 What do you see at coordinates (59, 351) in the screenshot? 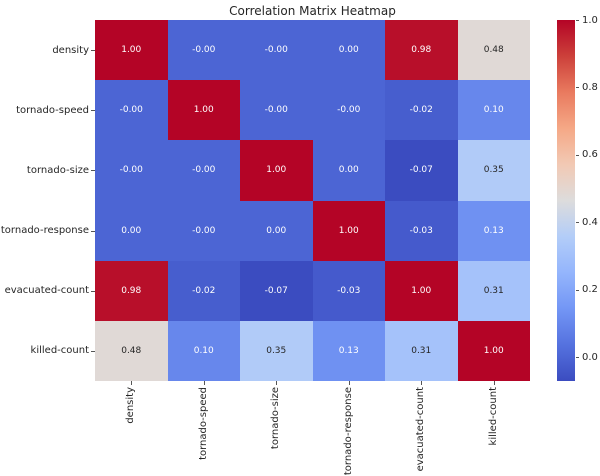
I see `y-tick-label: killed-count` at bounding box center [59, 351].